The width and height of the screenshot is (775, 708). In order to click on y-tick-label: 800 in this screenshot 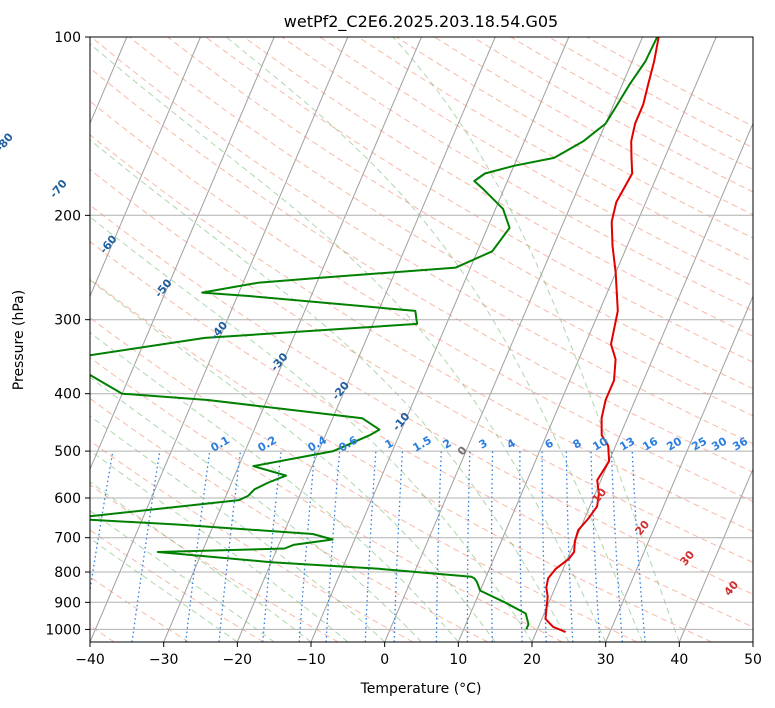, I will do `click(67, 573)`.